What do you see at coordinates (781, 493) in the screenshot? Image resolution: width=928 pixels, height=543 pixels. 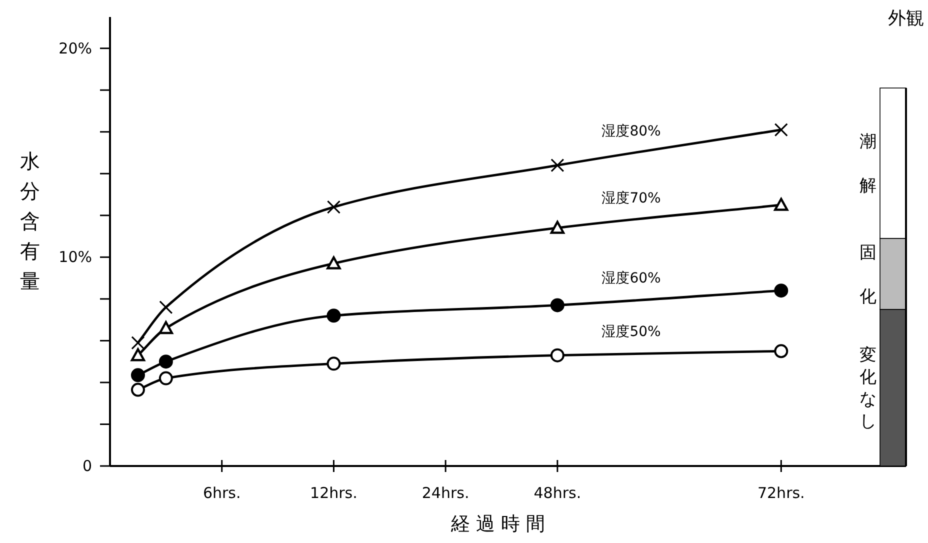 I see `x-tick-label: 72hrs.` at bounding box center [781, 493].